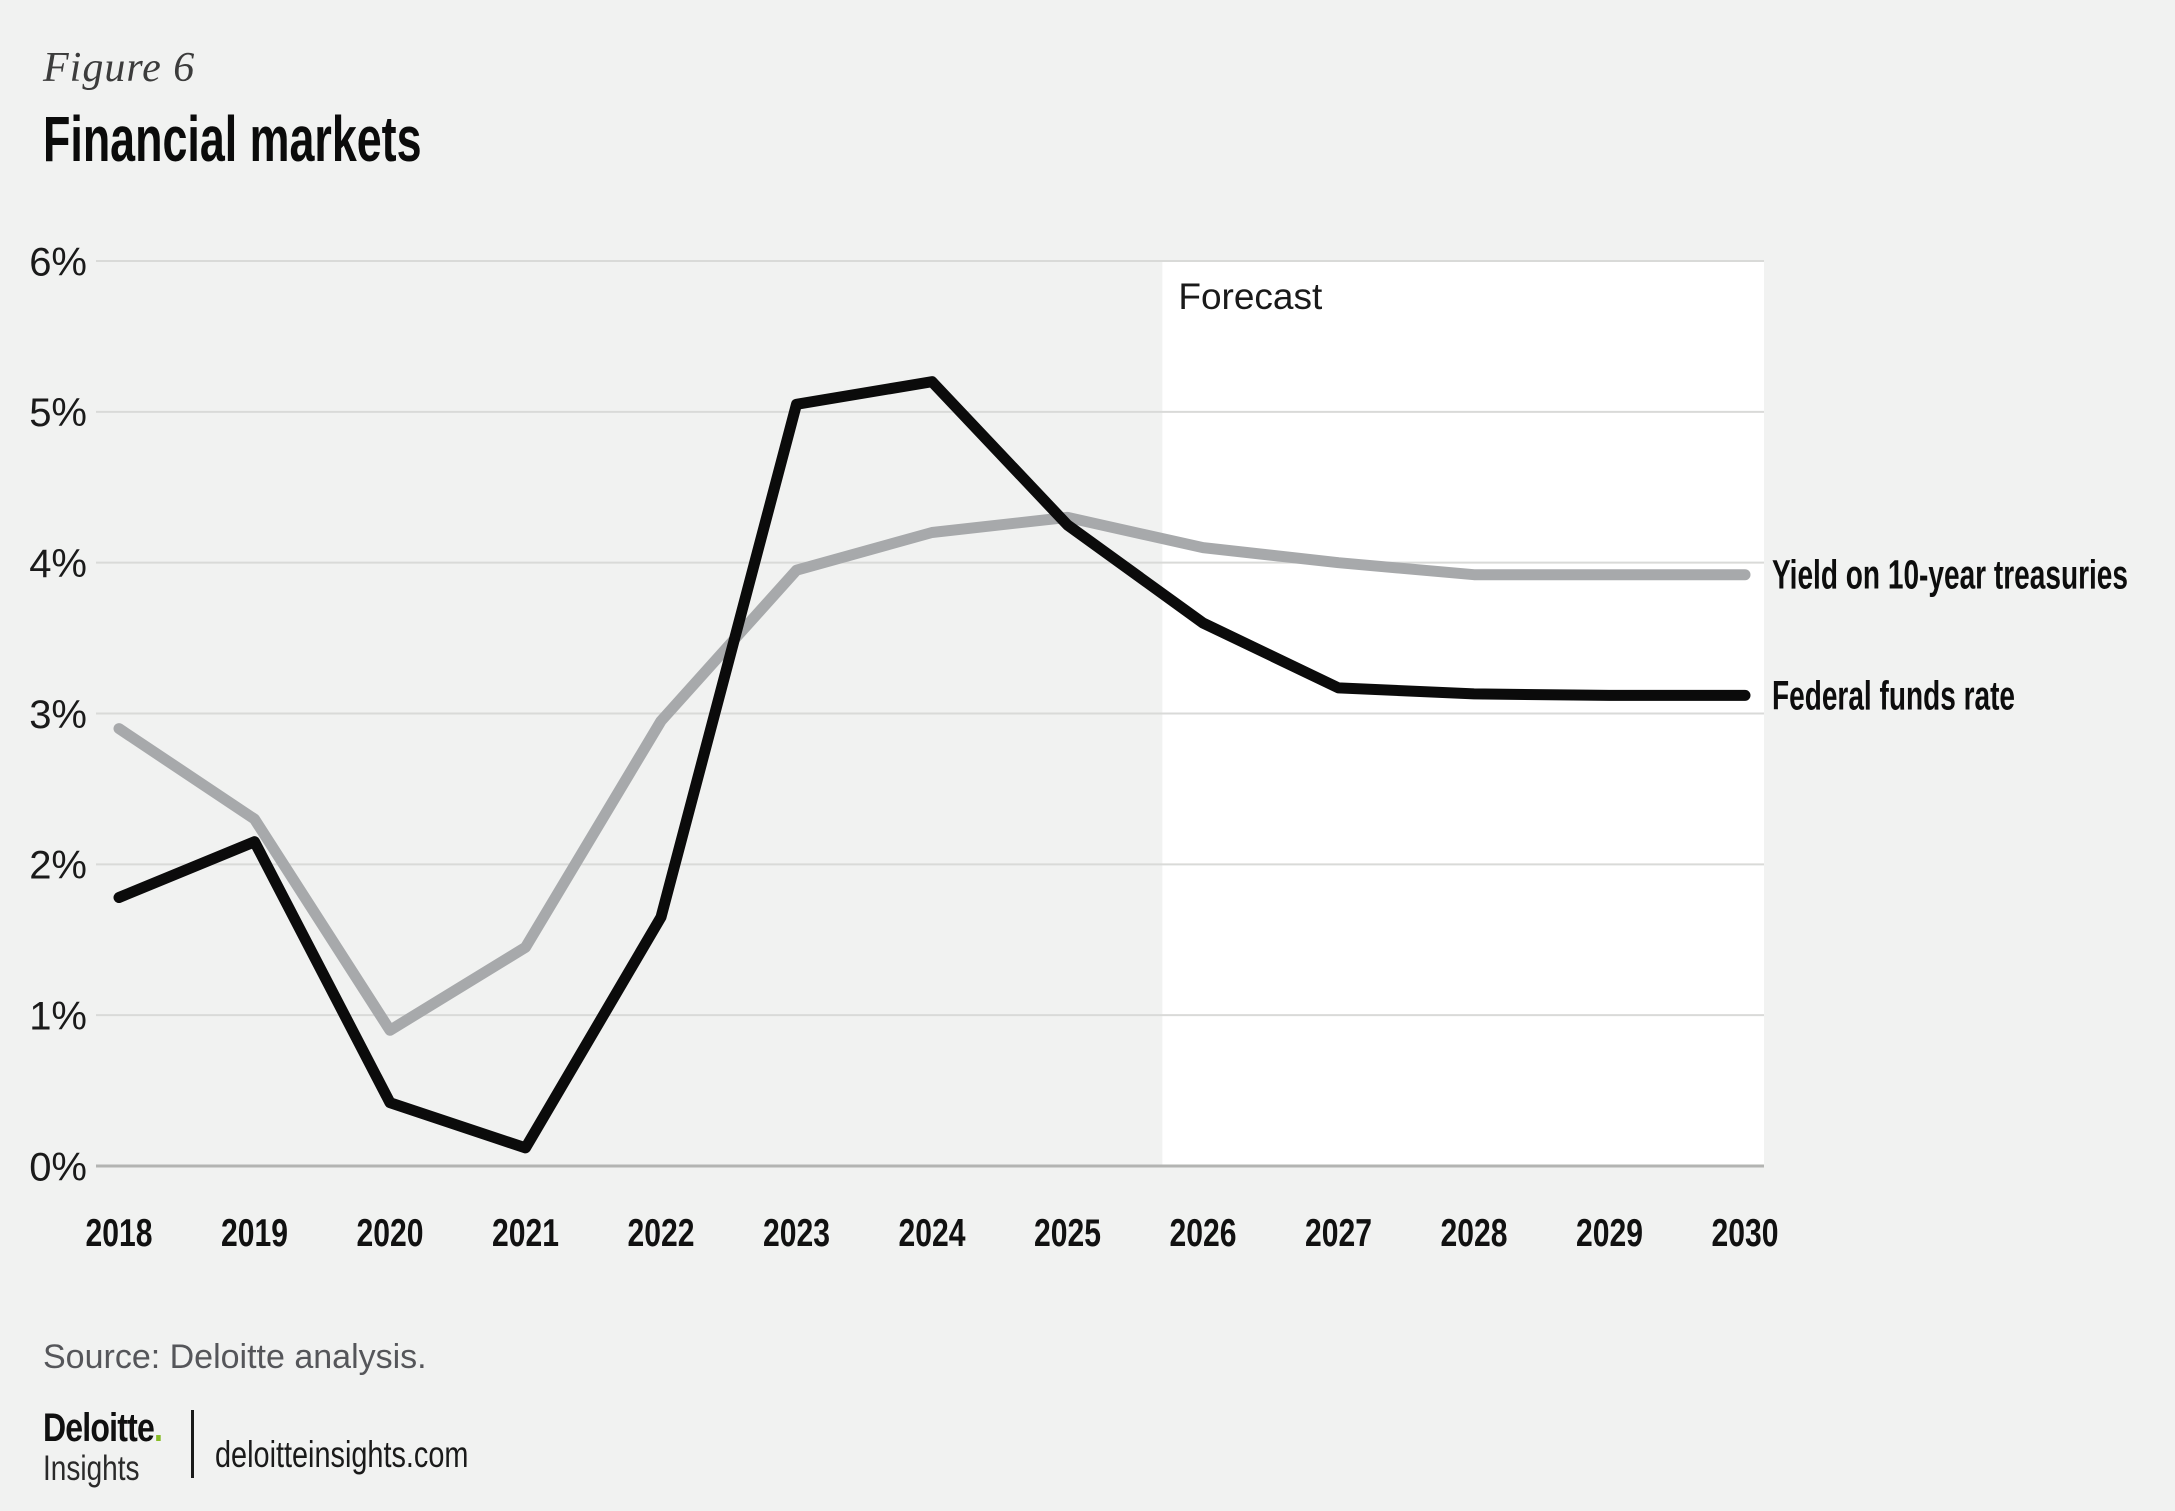 This screenshot has height=1511, width=2175. Describe the element at coordinates (119, 1233) in the screenshot. I see `x-axis-label: 2018` at that location.